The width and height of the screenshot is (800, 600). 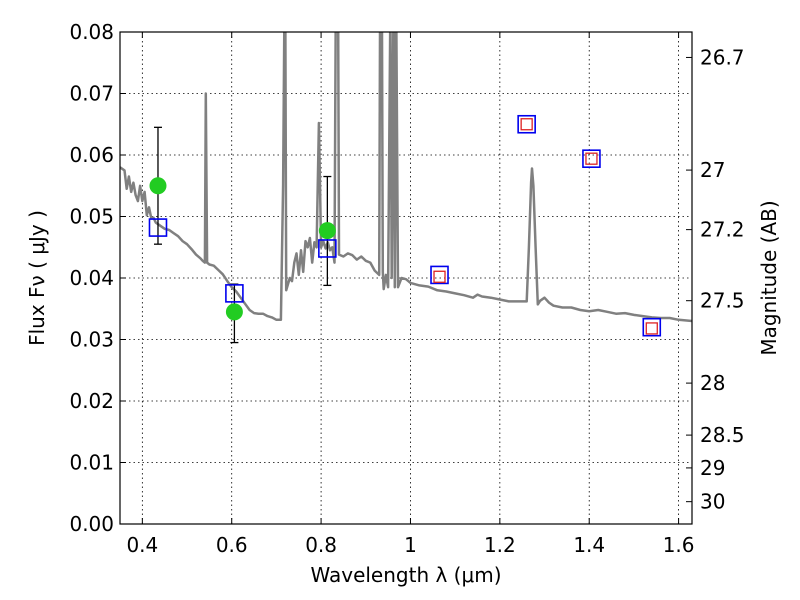 What do you see at coordinates (722, 301) in the screenshot?
I see `y2-tick-label: 27.5` at bounding box center [722, 301].